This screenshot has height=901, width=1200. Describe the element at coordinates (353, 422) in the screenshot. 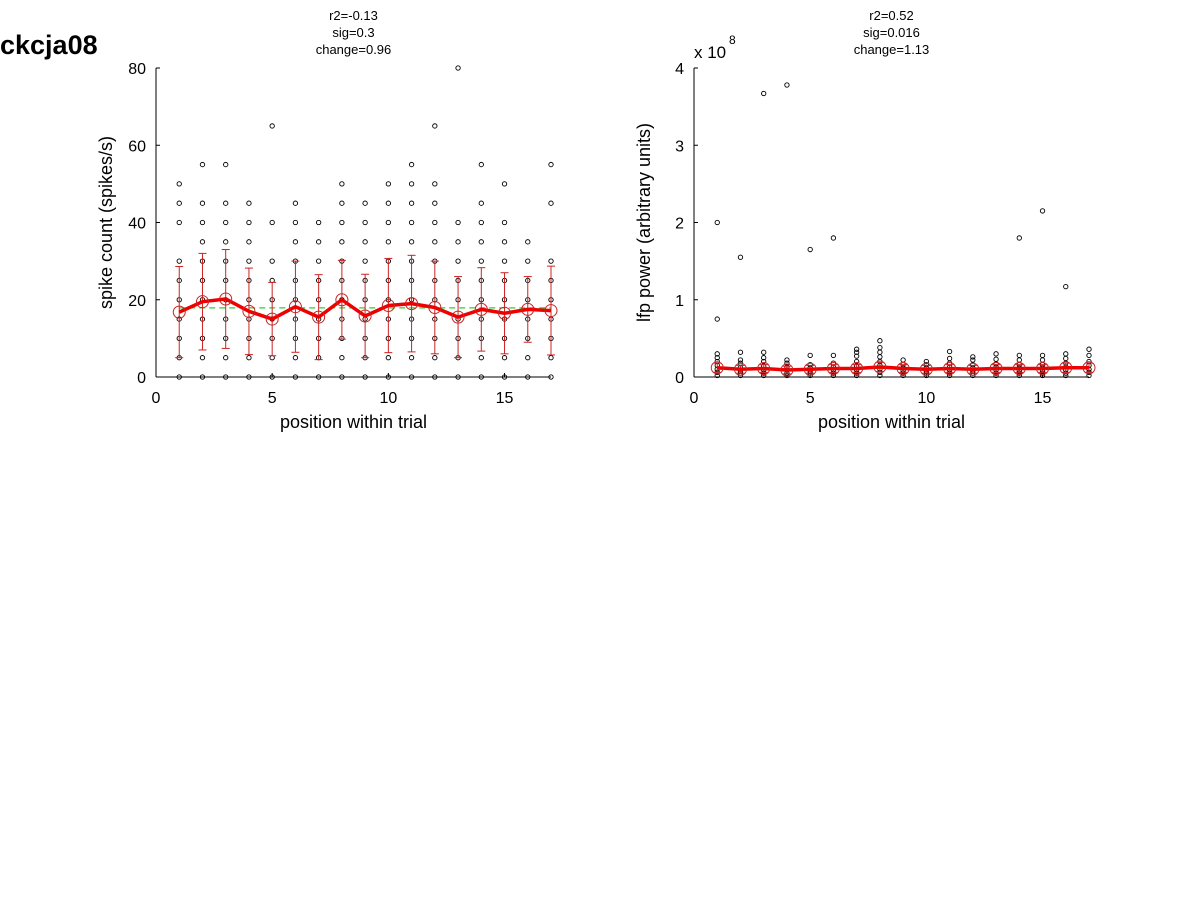

I see `x-axis-label: position within trial` at that location.